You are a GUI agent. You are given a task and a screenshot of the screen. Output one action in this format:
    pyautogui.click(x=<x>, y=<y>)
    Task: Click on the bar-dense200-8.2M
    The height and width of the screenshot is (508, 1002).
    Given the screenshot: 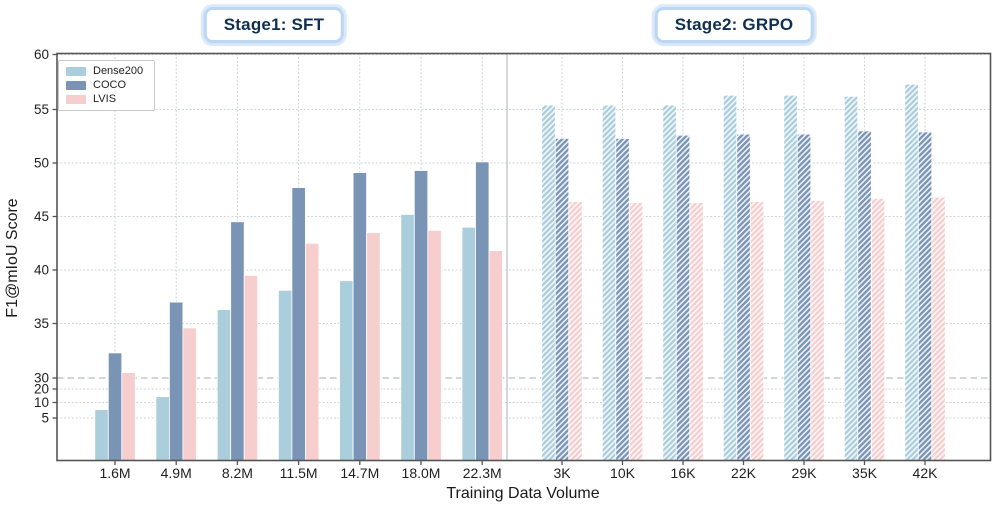 What is the action you would take?
    pyautogui.click(x=224, y=385)
    